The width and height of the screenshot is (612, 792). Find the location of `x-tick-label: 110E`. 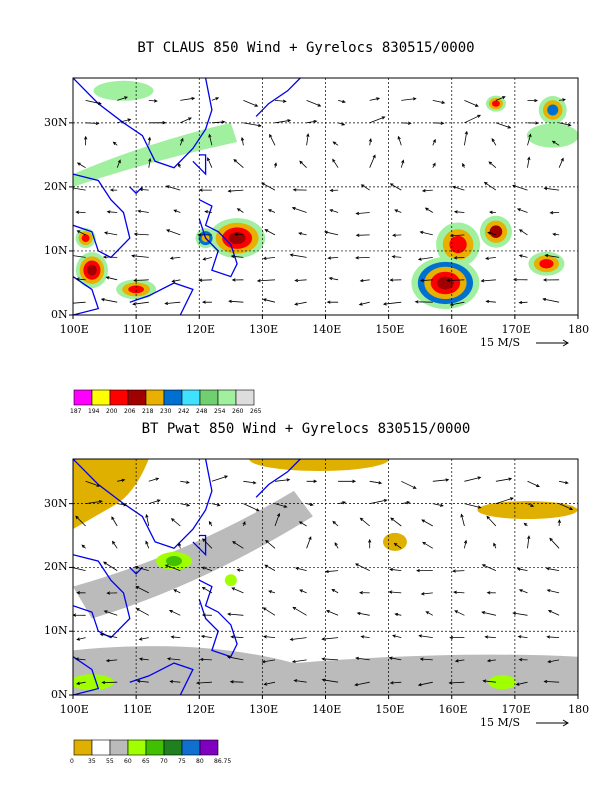

x-tick-label: 110E is located at coordinates (137, 709).